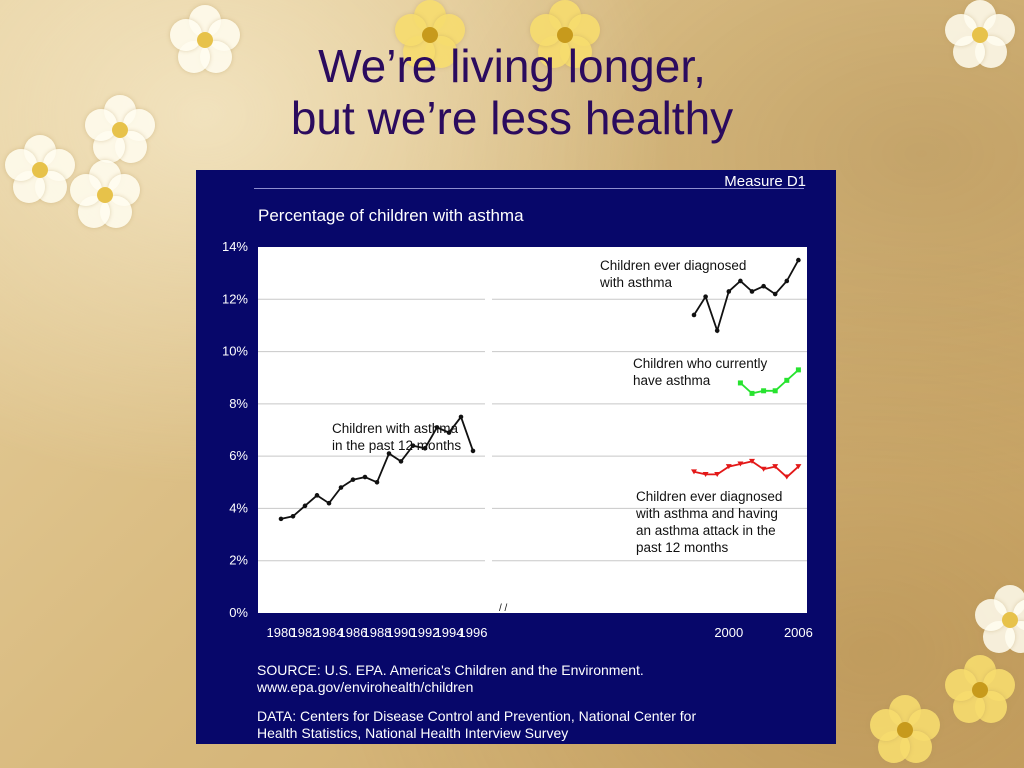  What do you see at coordinates (238, 455) in the screenshot?
I see `y-tick-label: 6%` at bounding box center [238, 455].